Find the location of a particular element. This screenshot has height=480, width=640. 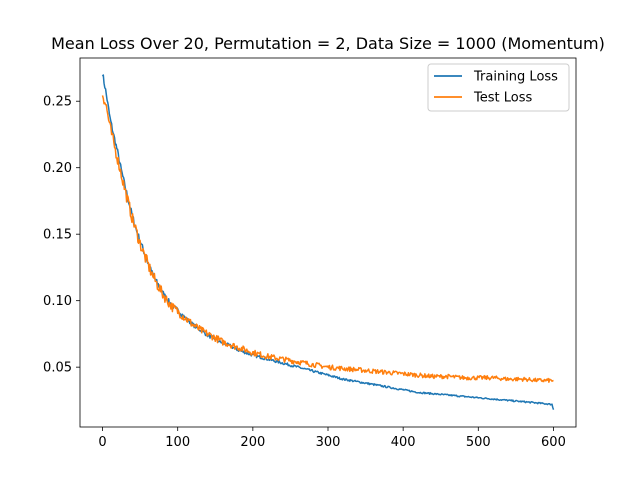

x-tick-label: 500 is located at coordinates (478, 442).